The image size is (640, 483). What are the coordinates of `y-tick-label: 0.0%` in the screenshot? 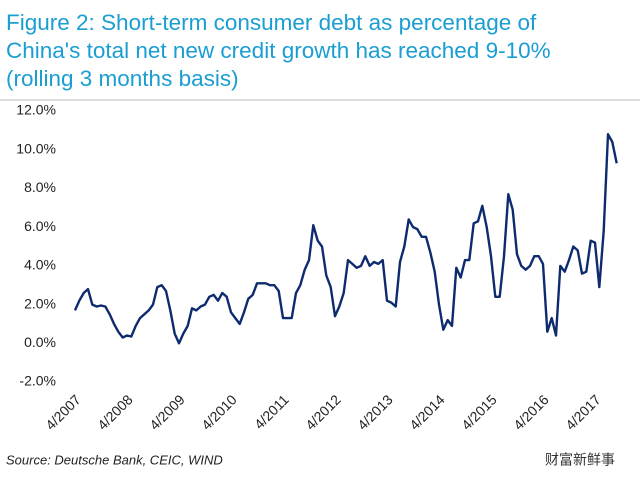 It's located at (40, 342).